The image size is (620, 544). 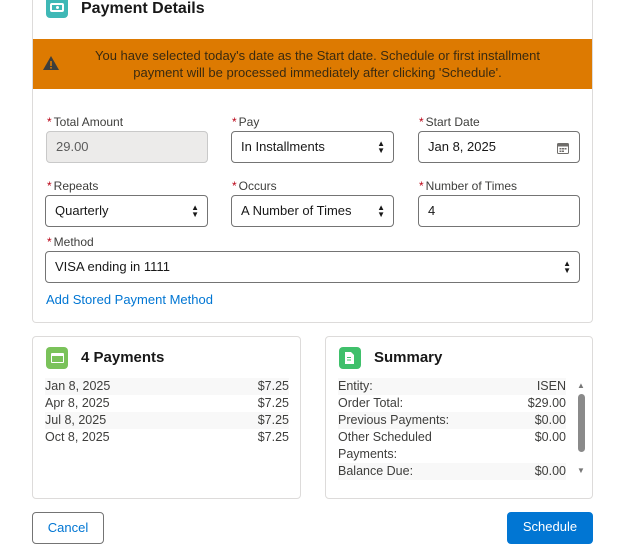 What do you see at coordinates (312, 211) in the screenshot?
I see `occurs-select: A Number of Times ▲ ▼` at bounding box center [312, 211].